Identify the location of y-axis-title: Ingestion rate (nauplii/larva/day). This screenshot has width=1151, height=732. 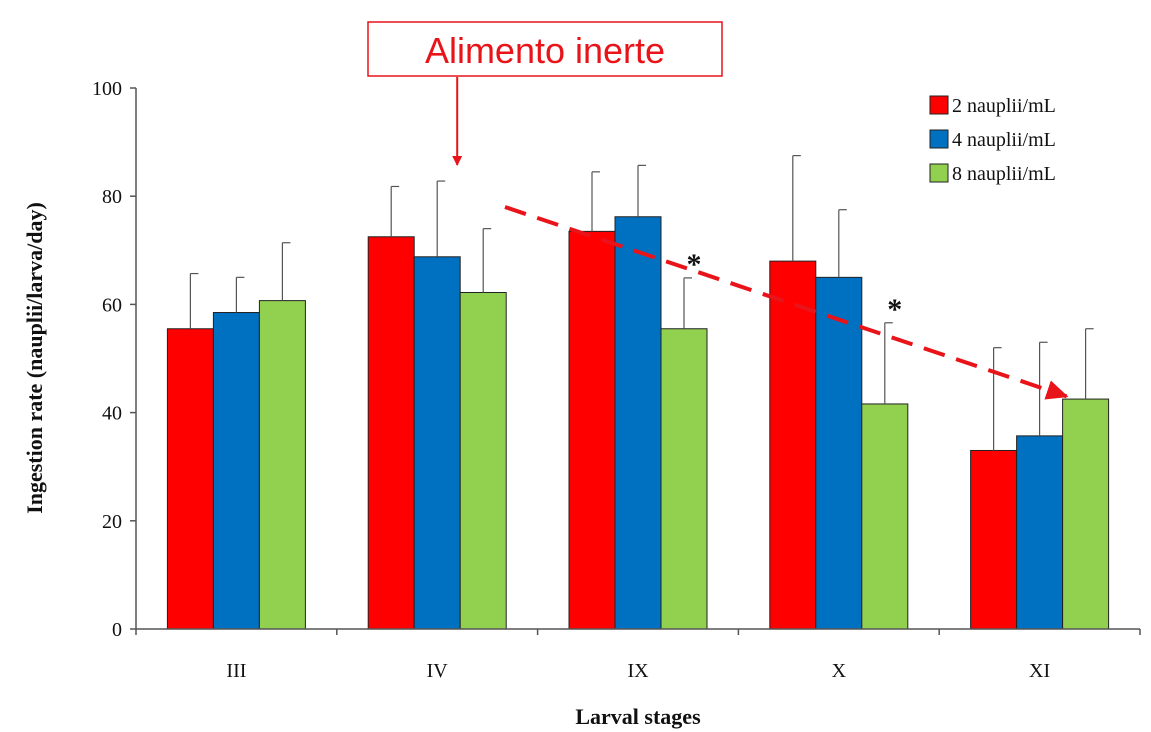
(34, 358).